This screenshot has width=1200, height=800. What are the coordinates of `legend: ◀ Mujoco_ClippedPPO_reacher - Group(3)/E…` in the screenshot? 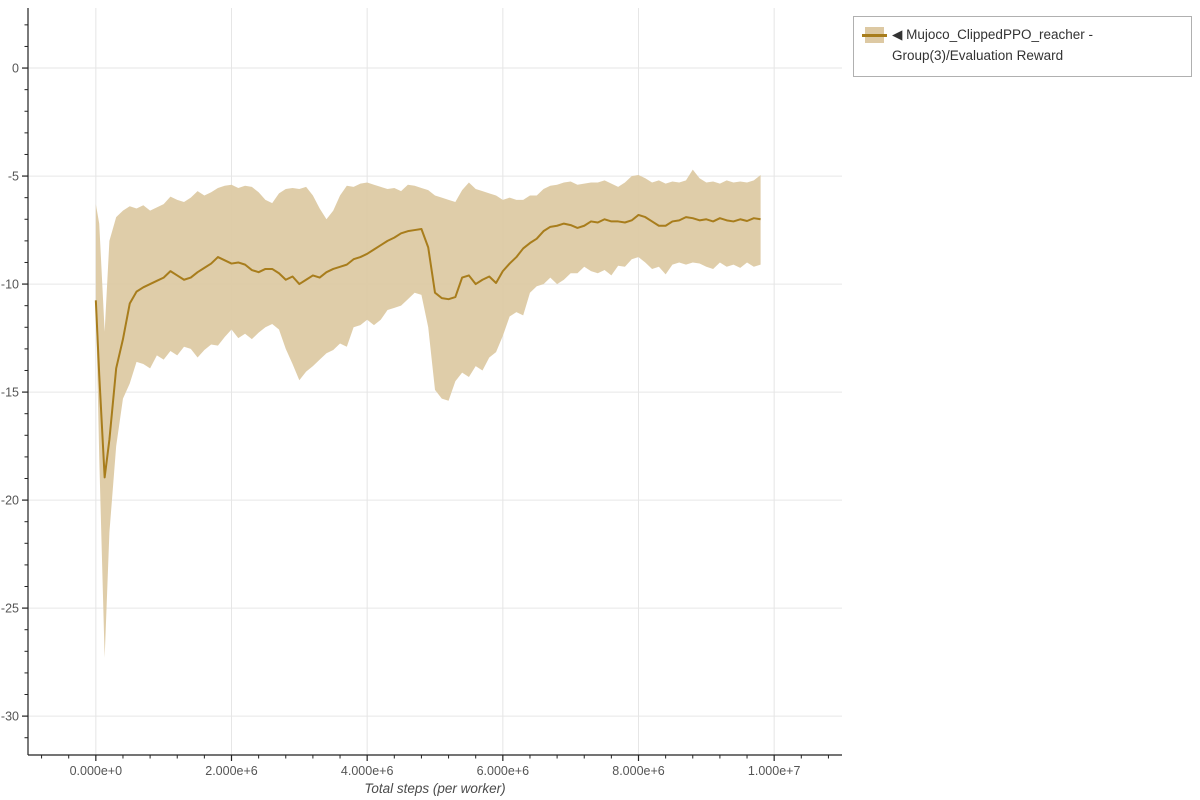 It's located at (1022, 46).